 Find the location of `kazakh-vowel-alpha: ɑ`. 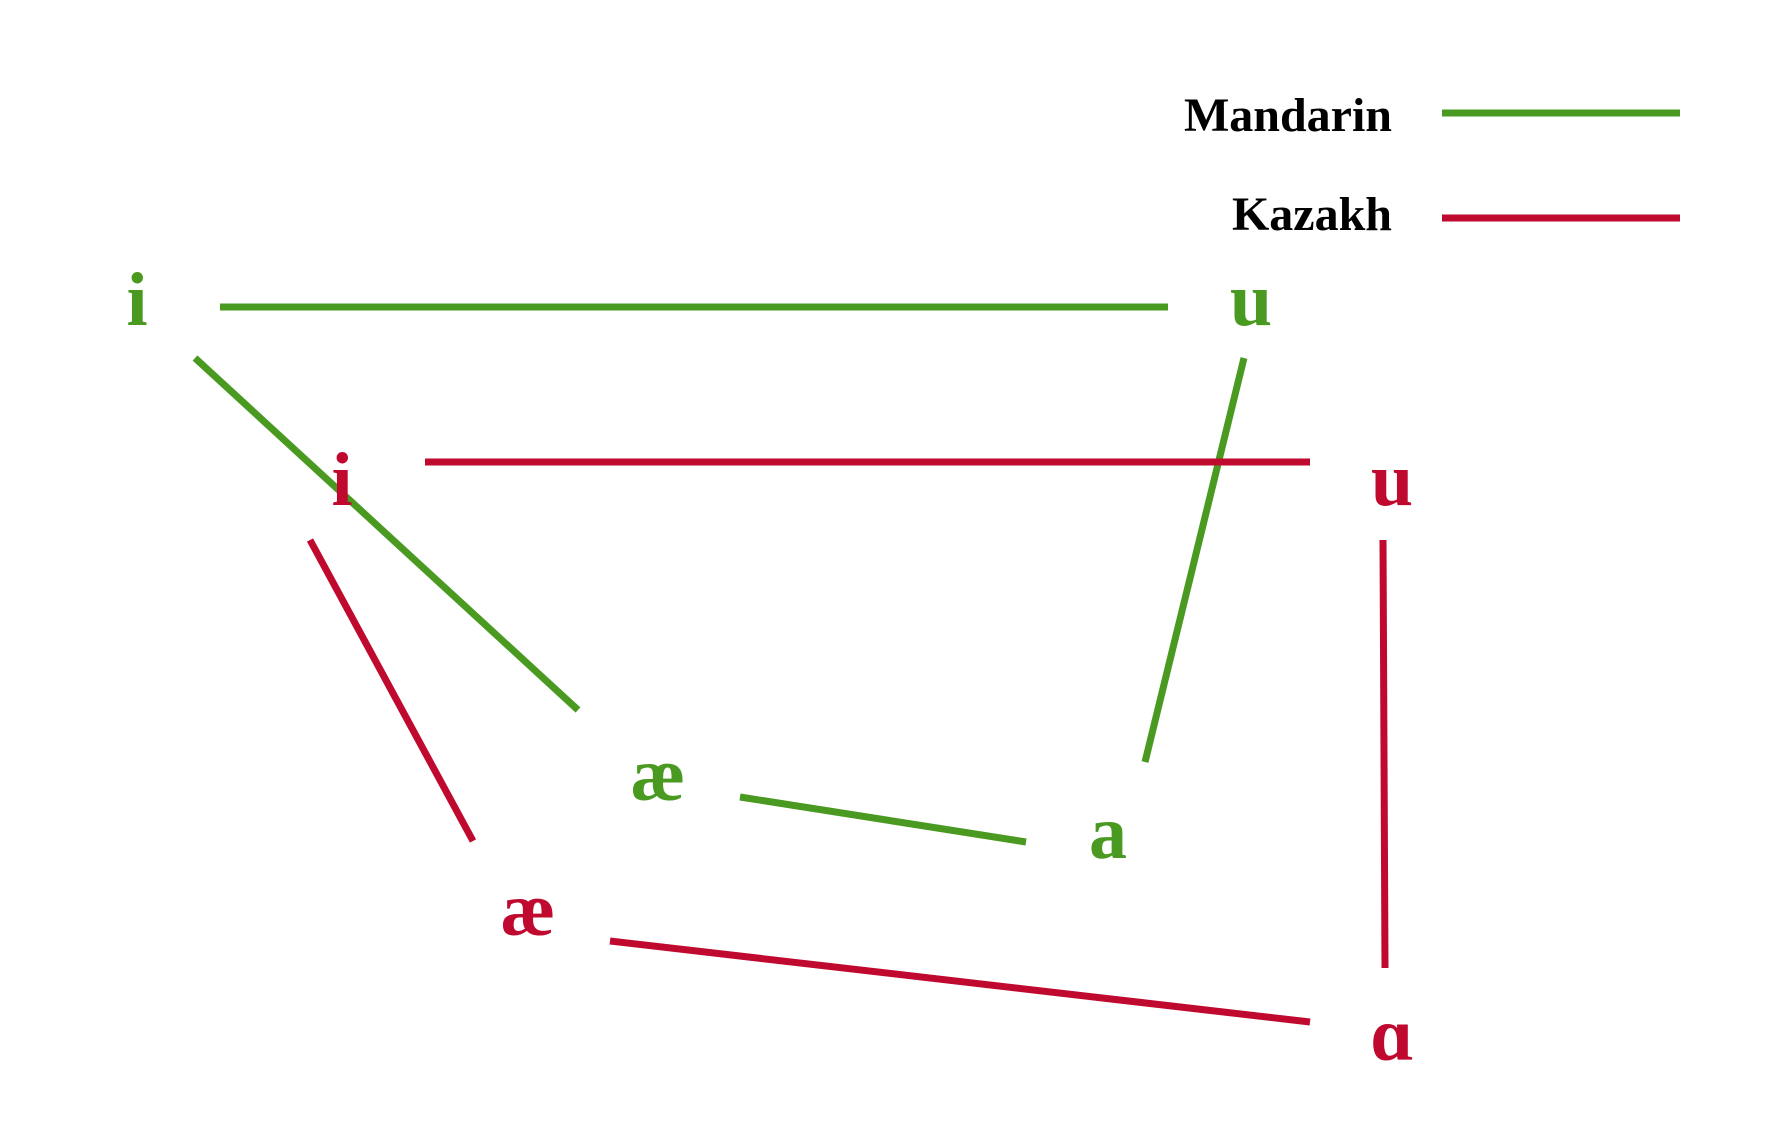

kazakh-vowel-alpha: ɑ is located at coordinates (1392, 1035).